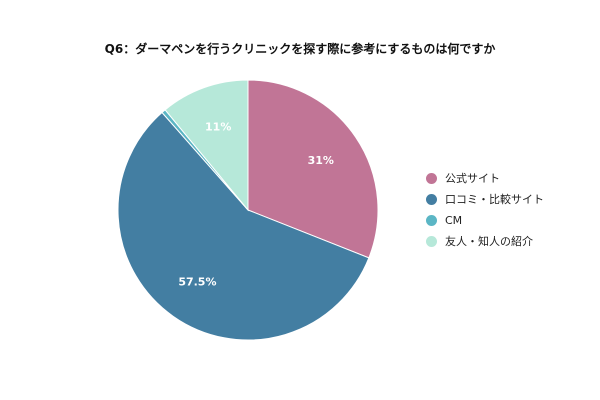 The height and width of the screenshot is (400, 600). Describe the element at coordinates (494, 199) in the screenshot. I see `legend-label-review-site: 口コミ・比較サイト` at that location.